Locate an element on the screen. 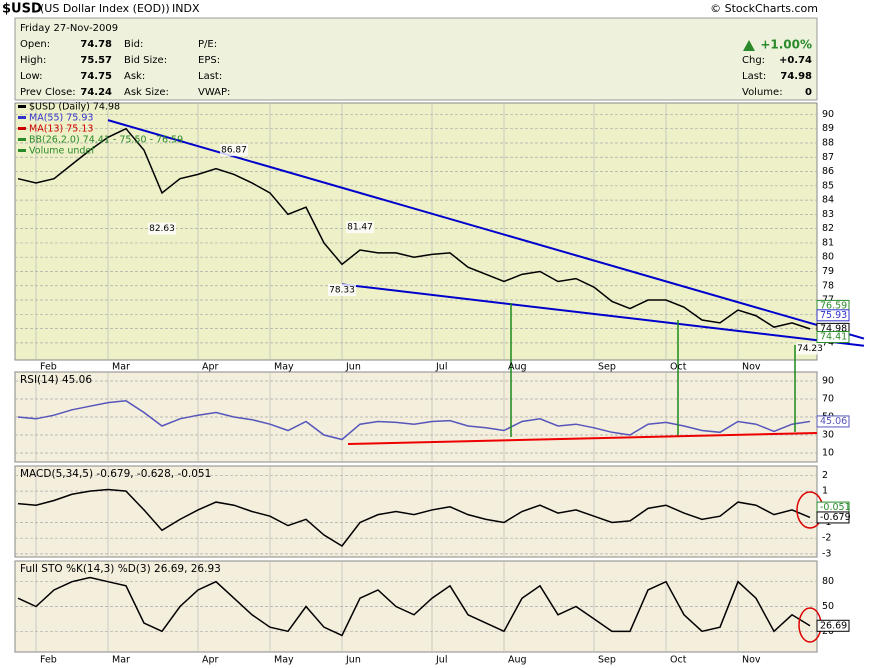 The width and height of the screenshot is (871, 668). value-label: -0.051 is located at coordinates (835, 507).